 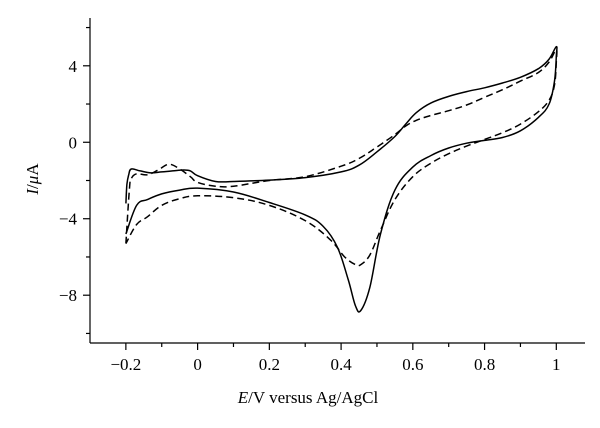 What do you see at coordinates (125, 364) in the screenshot?
I see `x-tick-label: −0.2` at bounding box center [125, 364].